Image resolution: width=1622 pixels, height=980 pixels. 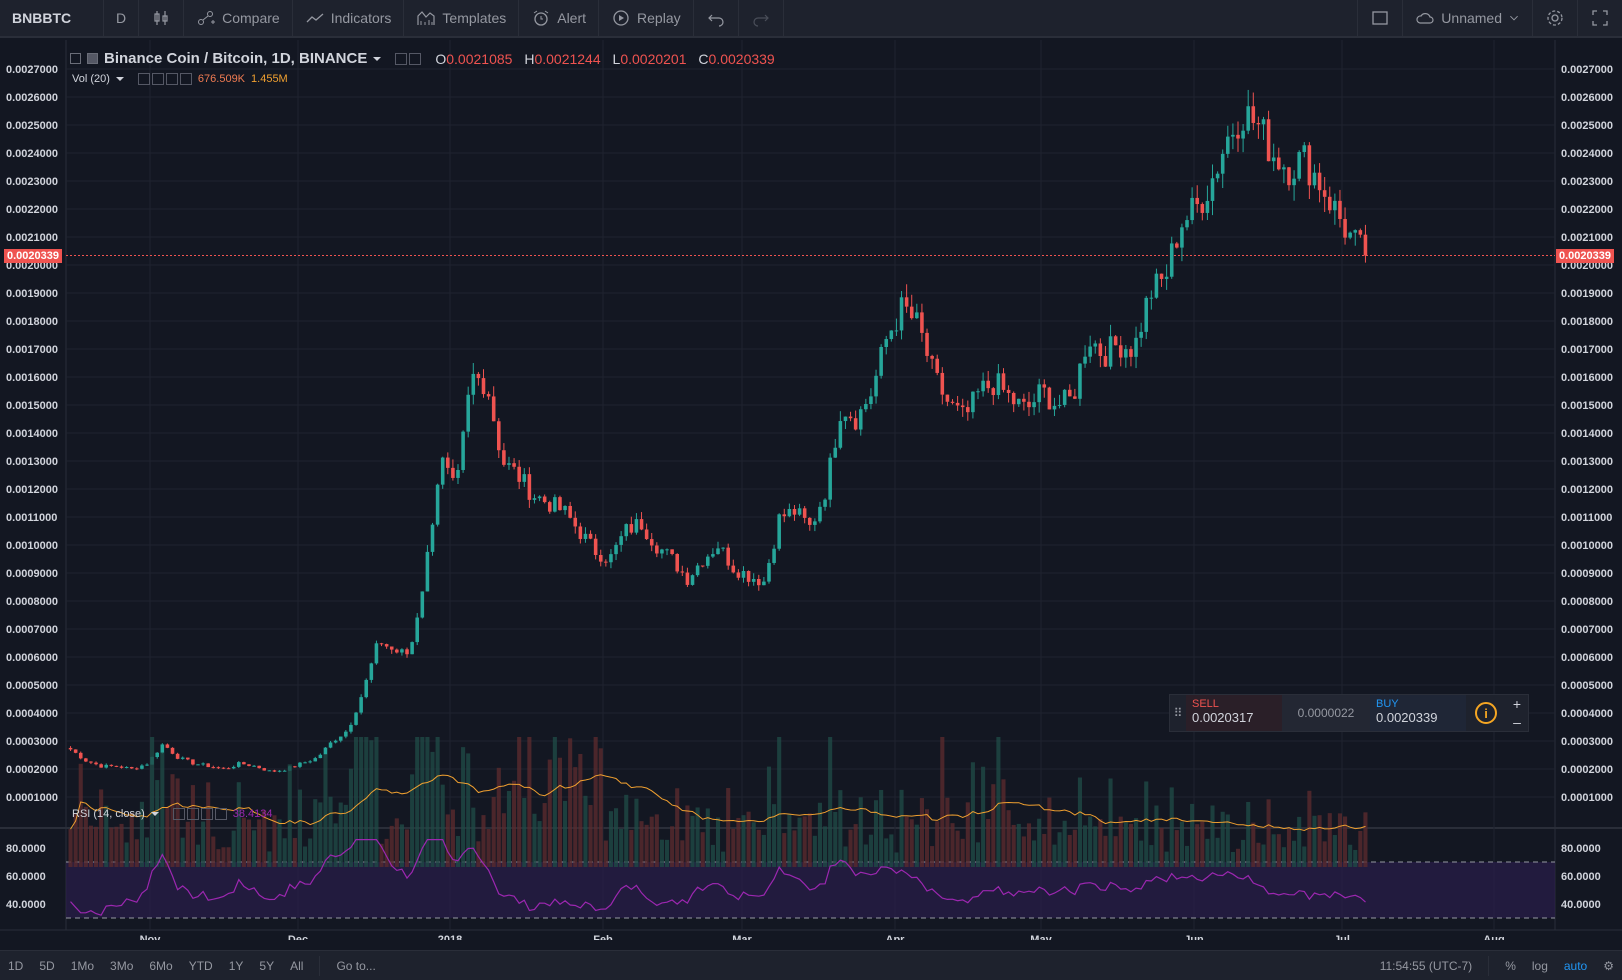 I want to click on log-toggle: log, so click(x=1539, y=965).